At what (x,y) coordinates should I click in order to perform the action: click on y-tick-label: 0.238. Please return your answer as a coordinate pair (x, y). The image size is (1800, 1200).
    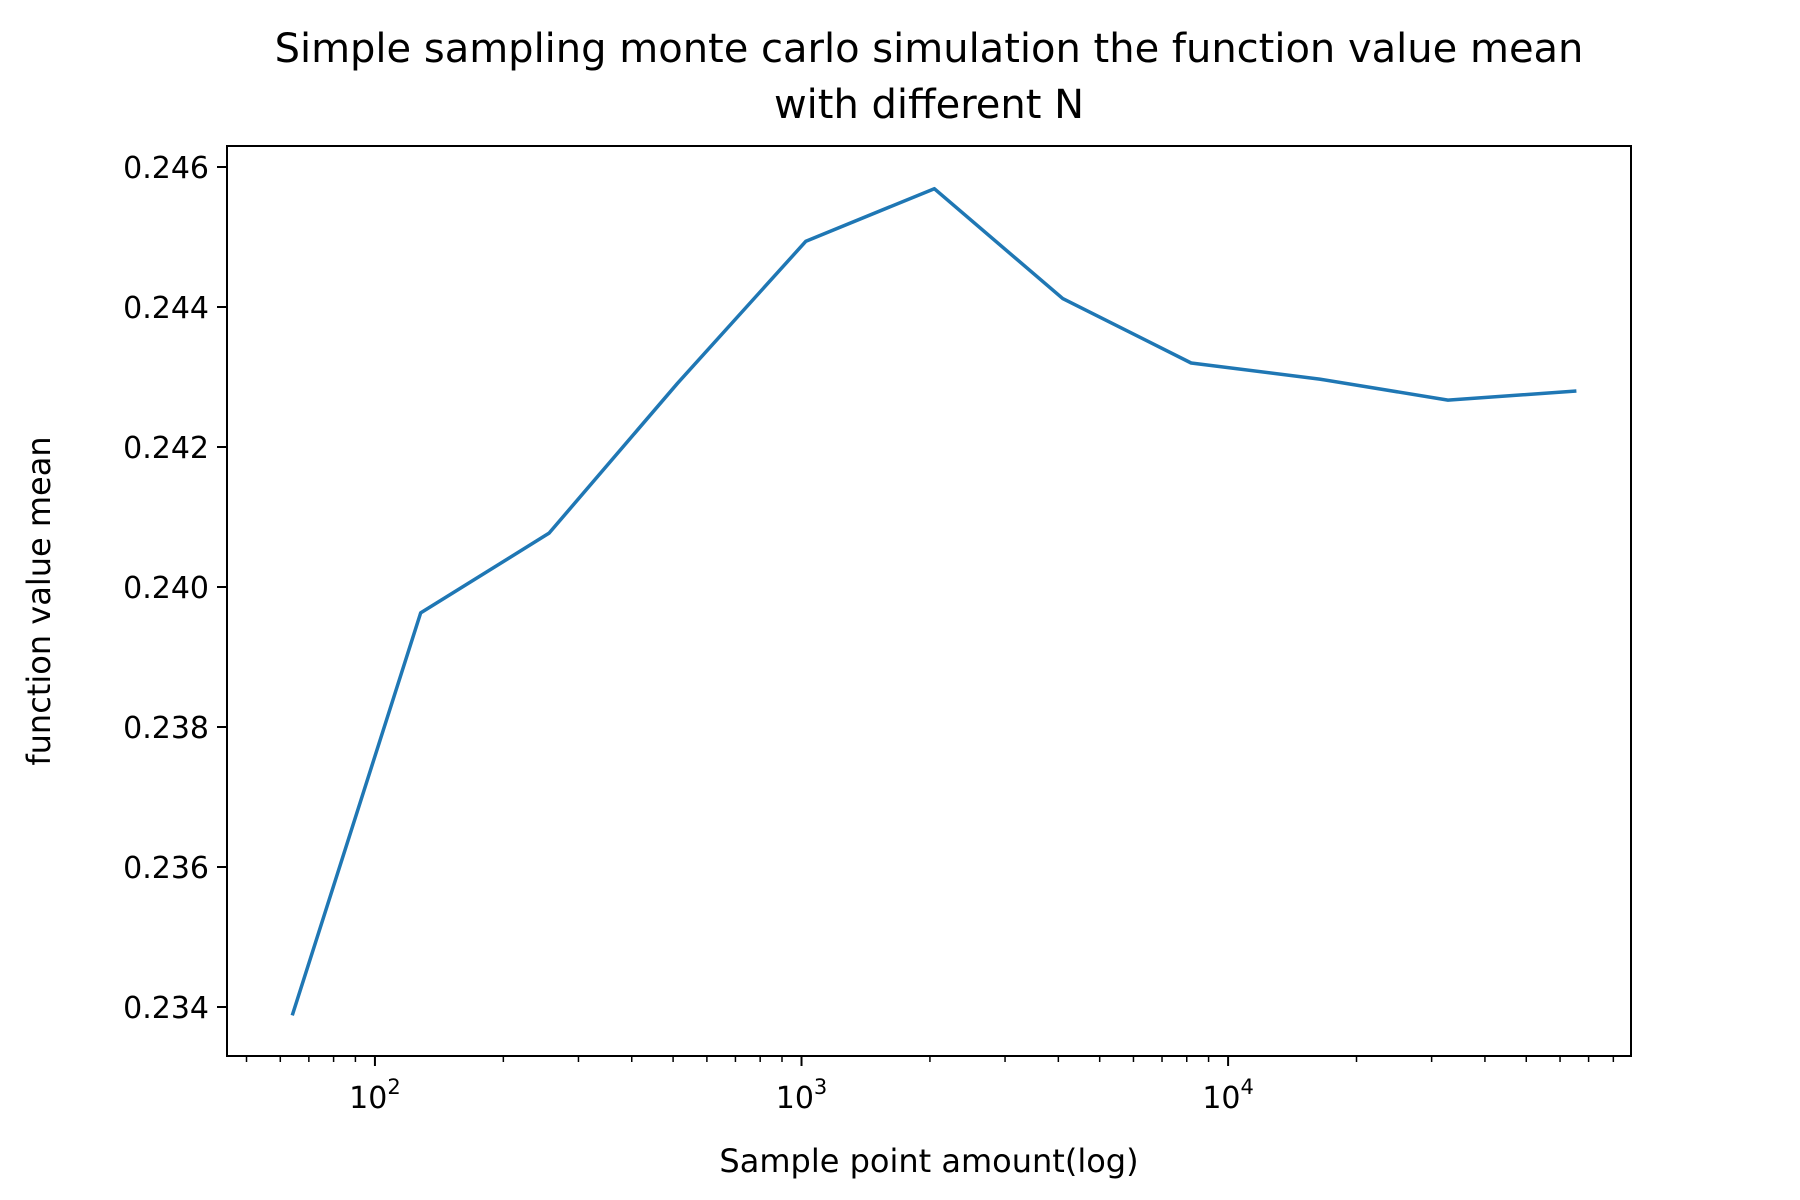
    Looking at the image, I should click on (166, 728).